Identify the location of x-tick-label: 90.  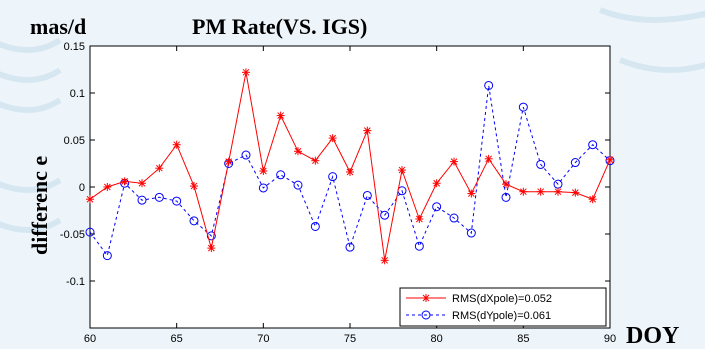
(610, 339).